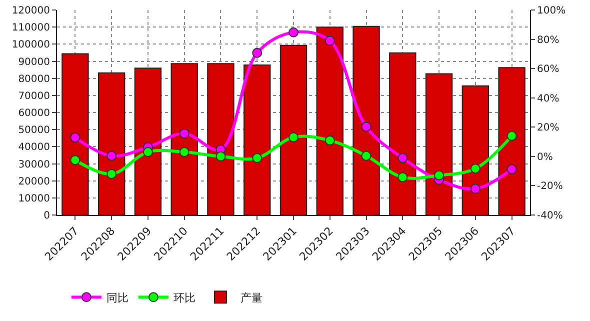  What do you see at coordinates (34, 164) in the screenshot?
I see `y-tick-label: 30000` at bounding box center [34, 164].